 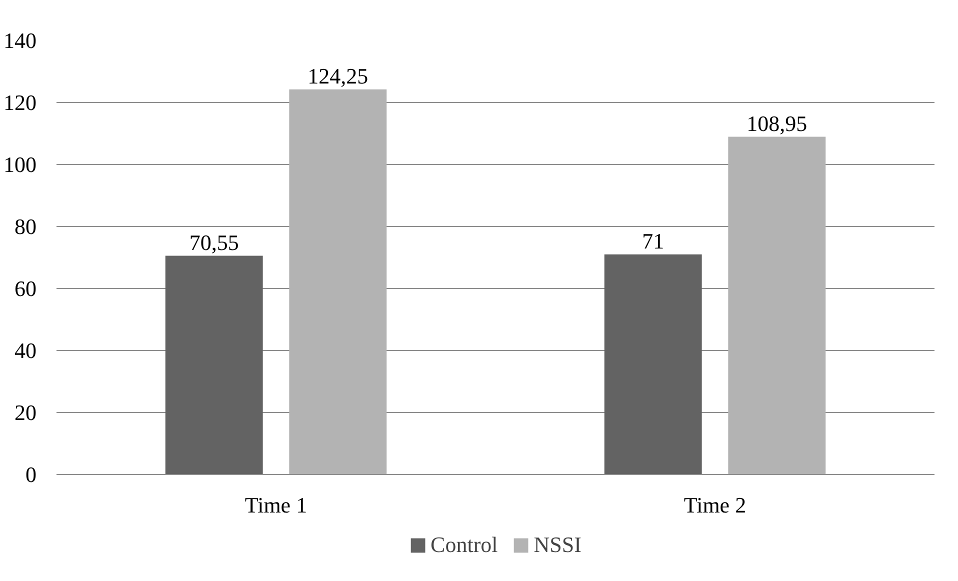 I want to click on x-tick-label: Time 1, so click(x=276, y=505).